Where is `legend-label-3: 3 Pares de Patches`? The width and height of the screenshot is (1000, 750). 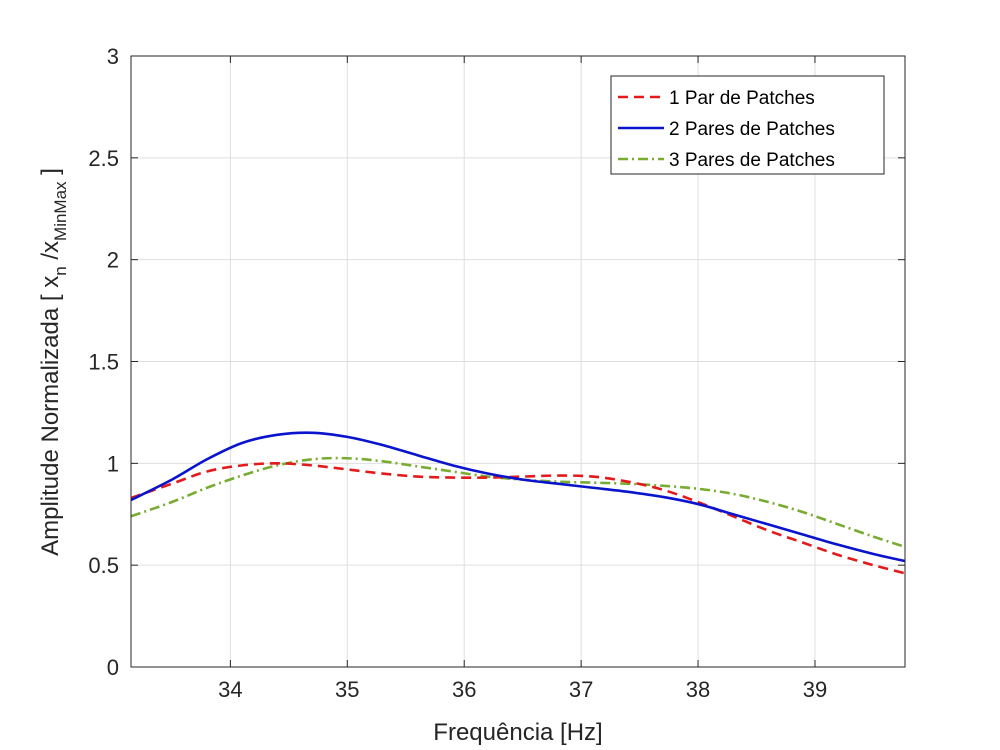
legend-label-3: 3 Pares de Patches is located at coordinates (752, 160).